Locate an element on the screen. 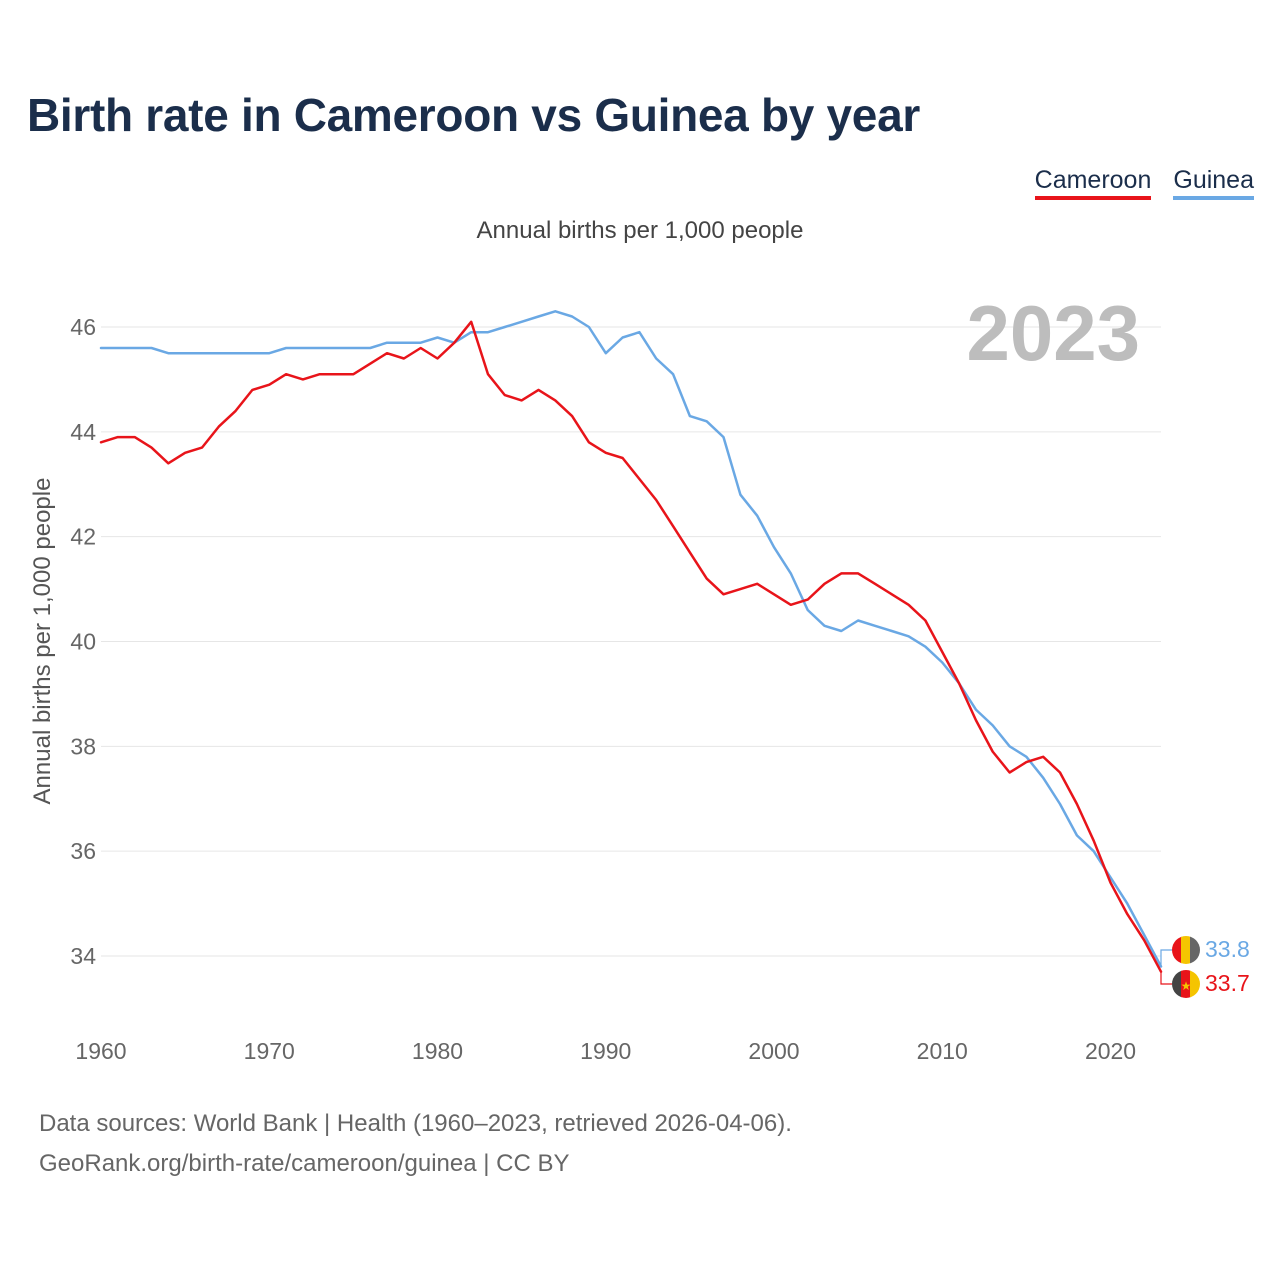 The width and height of the screenshot is (1280, 1280). legend: Cameroon Guinea is located at coordinates (1144, 183).